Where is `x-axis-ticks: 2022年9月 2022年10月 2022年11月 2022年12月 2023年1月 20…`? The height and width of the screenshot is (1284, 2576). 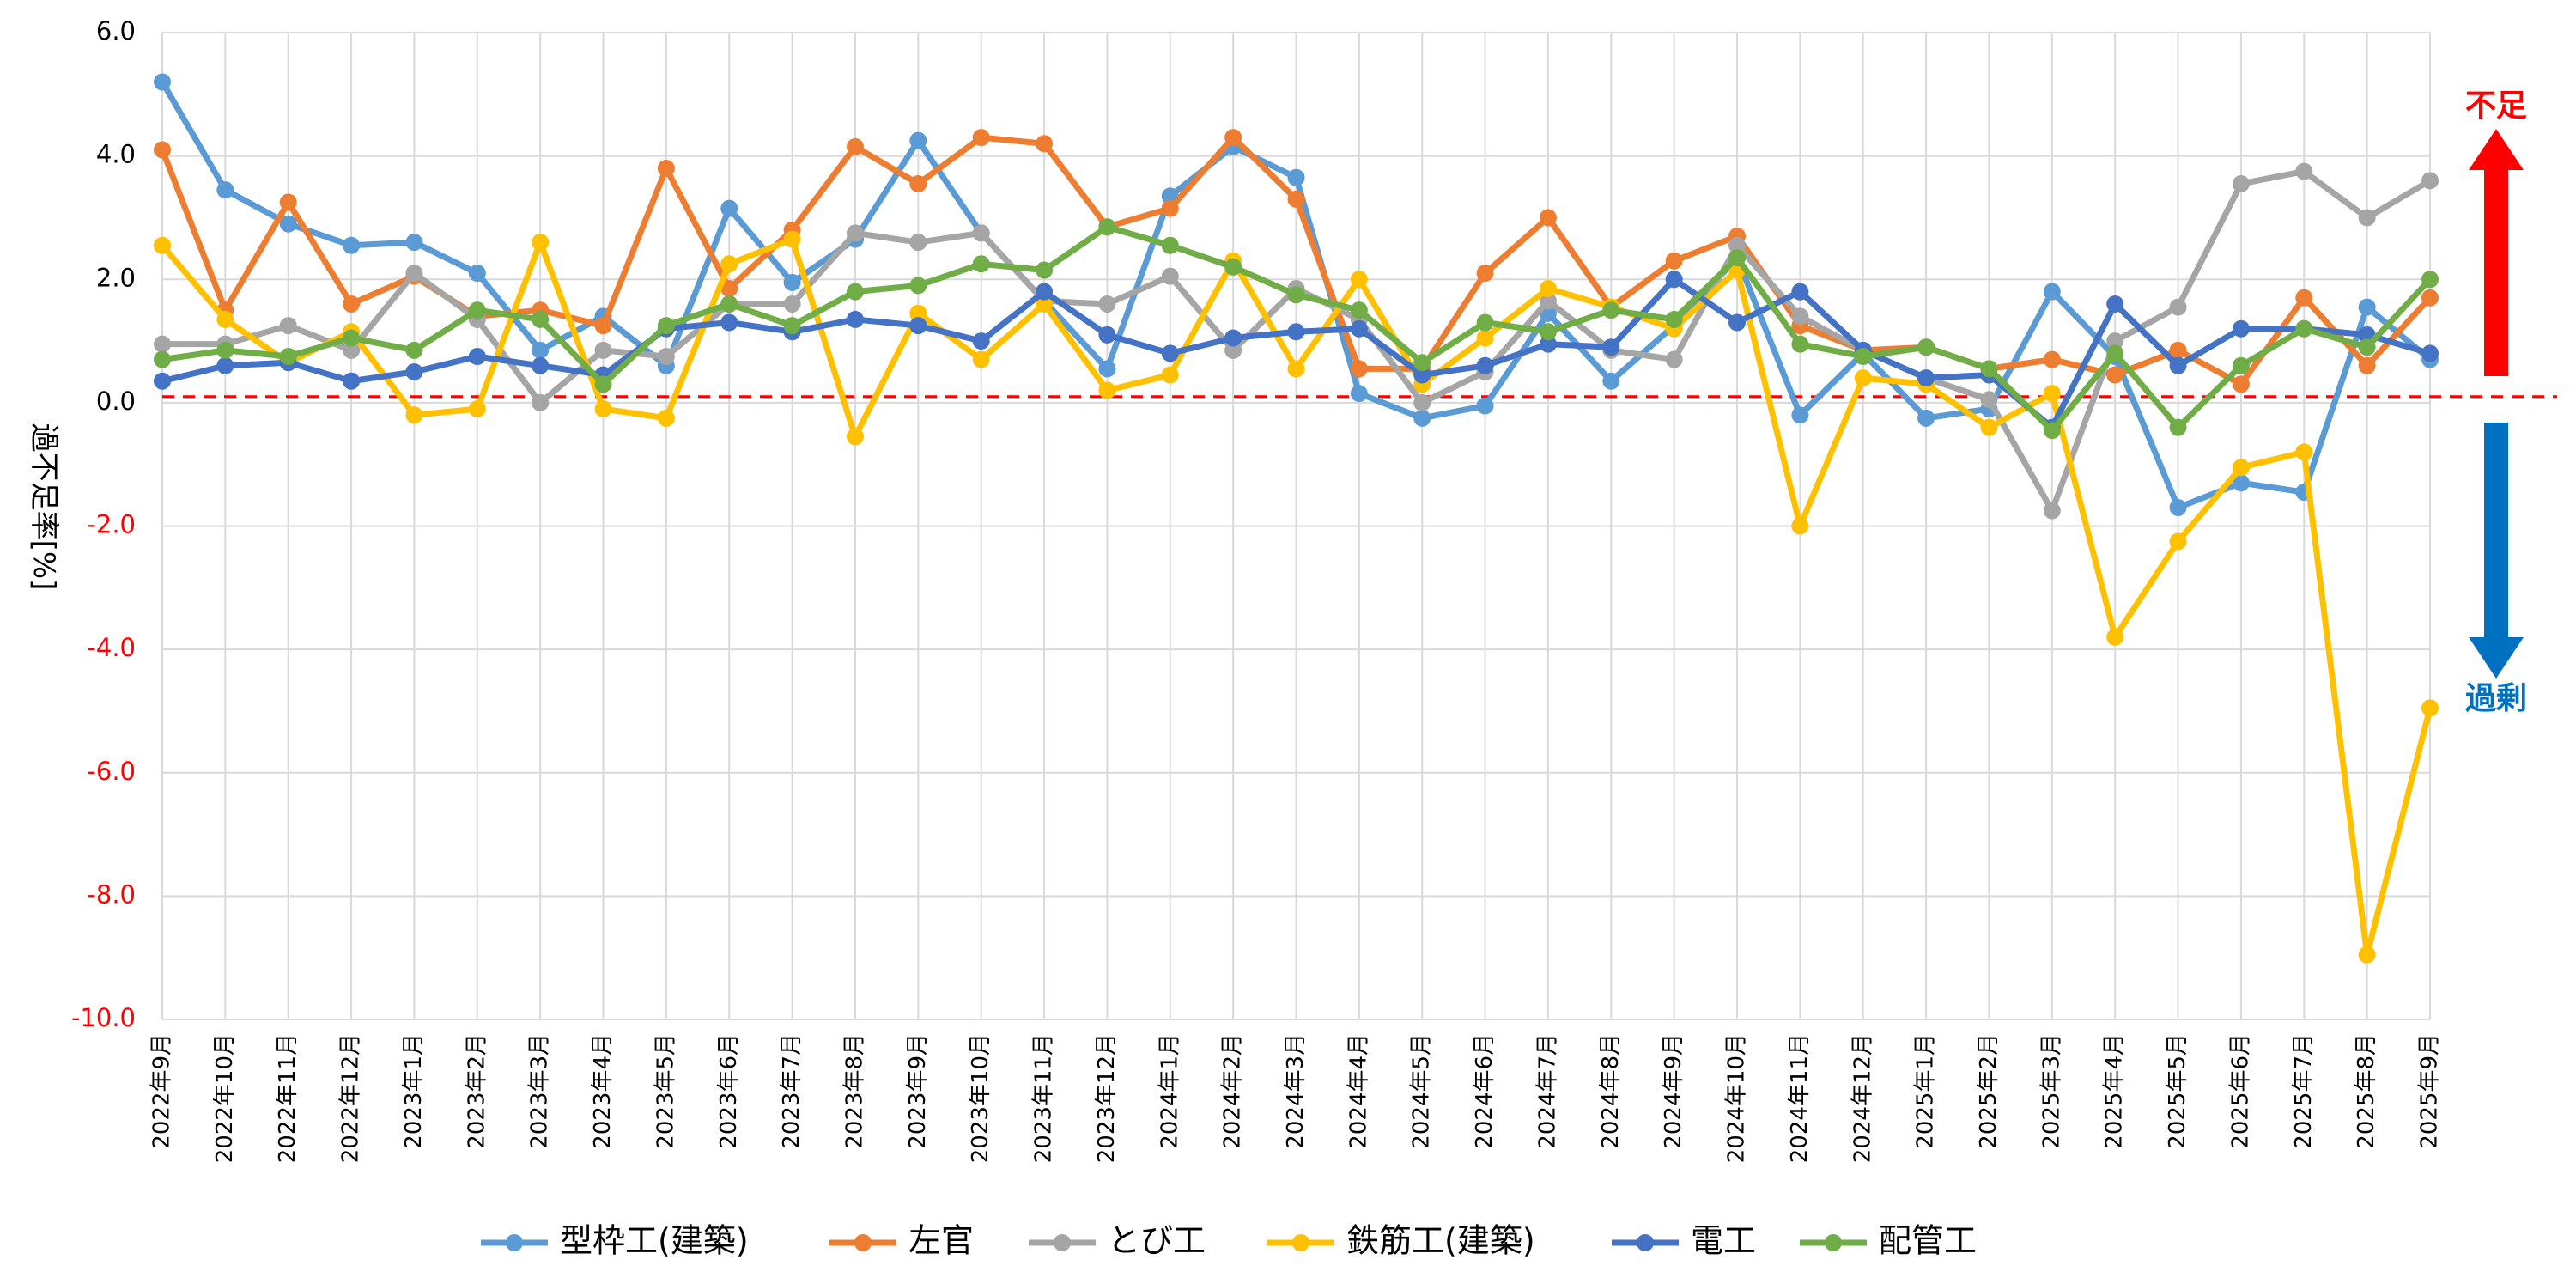
x-axis-ticks: 2022年9月 2022年10月 2022年11月 2022年12月 2023年1月 20… is located at coordinates (1296, 1098).